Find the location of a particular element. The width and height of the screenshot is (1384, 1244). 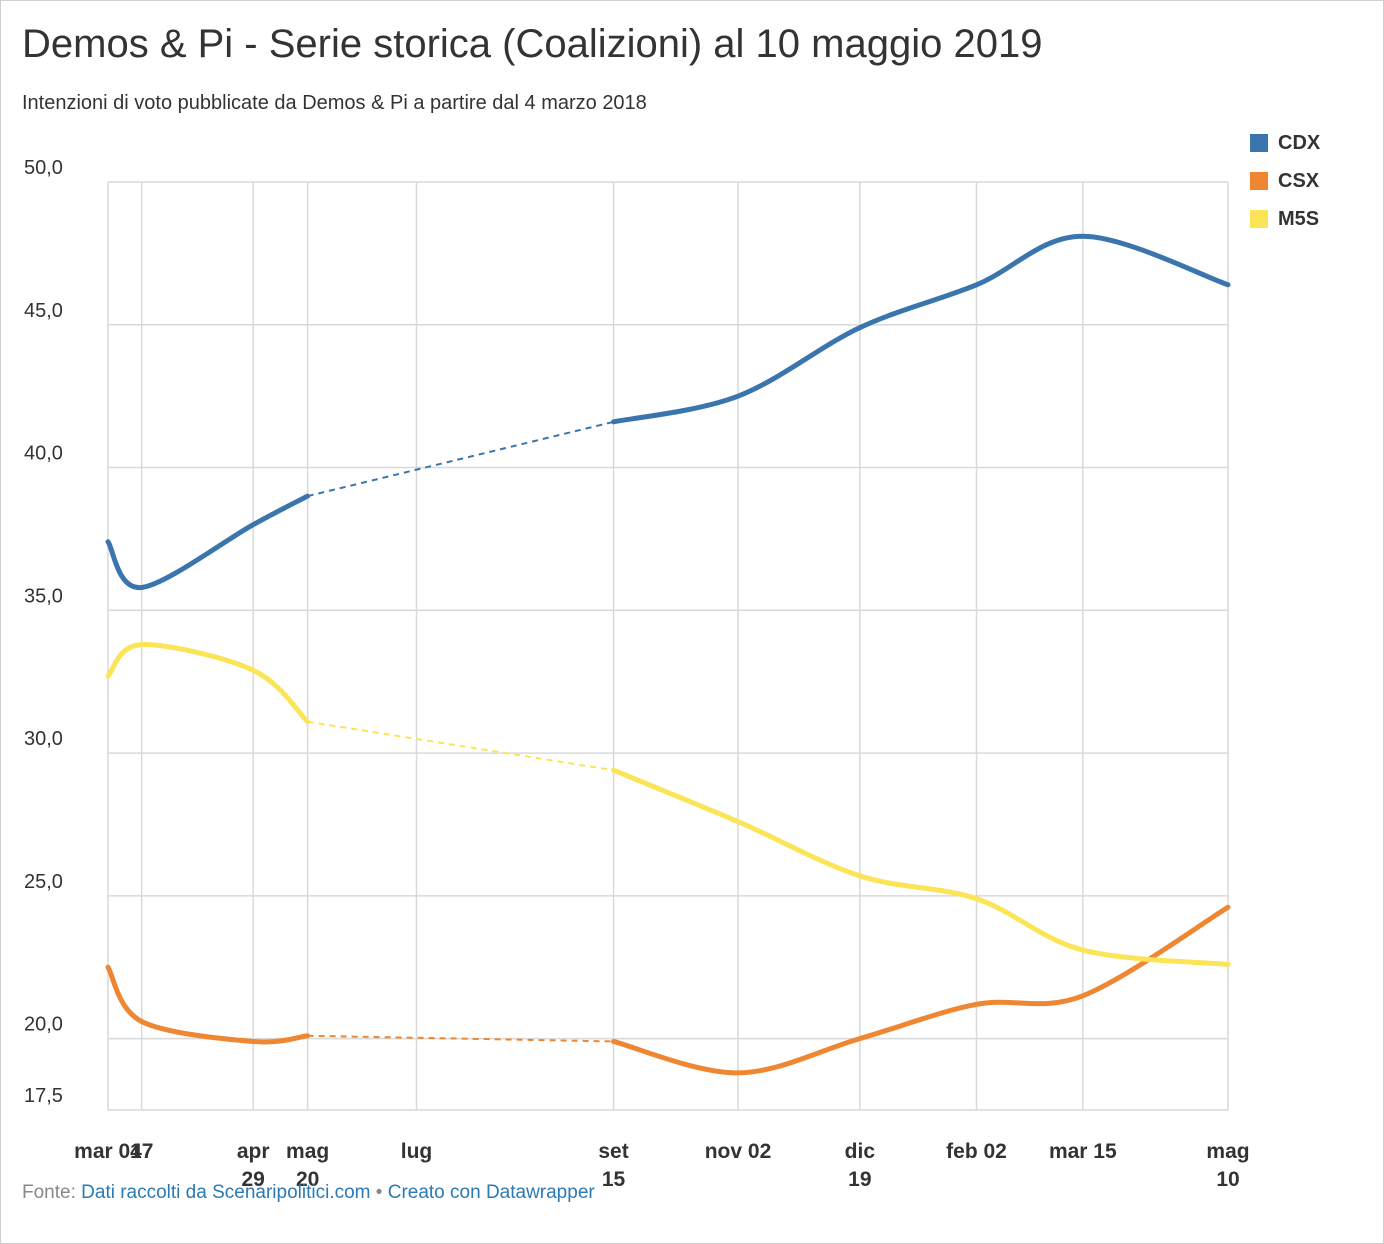

y-tick-label: 40,0 is located at coordinates (43, 454).